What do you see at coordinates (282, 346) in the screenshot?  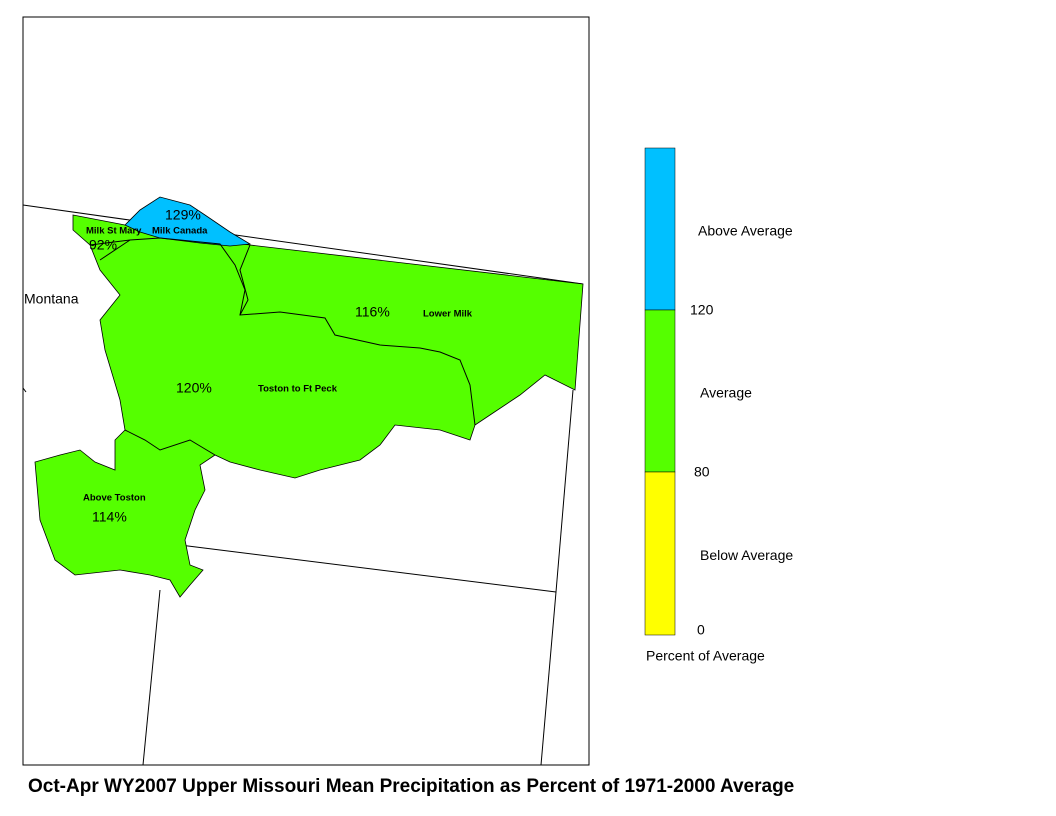 I see `basin-boundaries` at bounding box center [282, 346].